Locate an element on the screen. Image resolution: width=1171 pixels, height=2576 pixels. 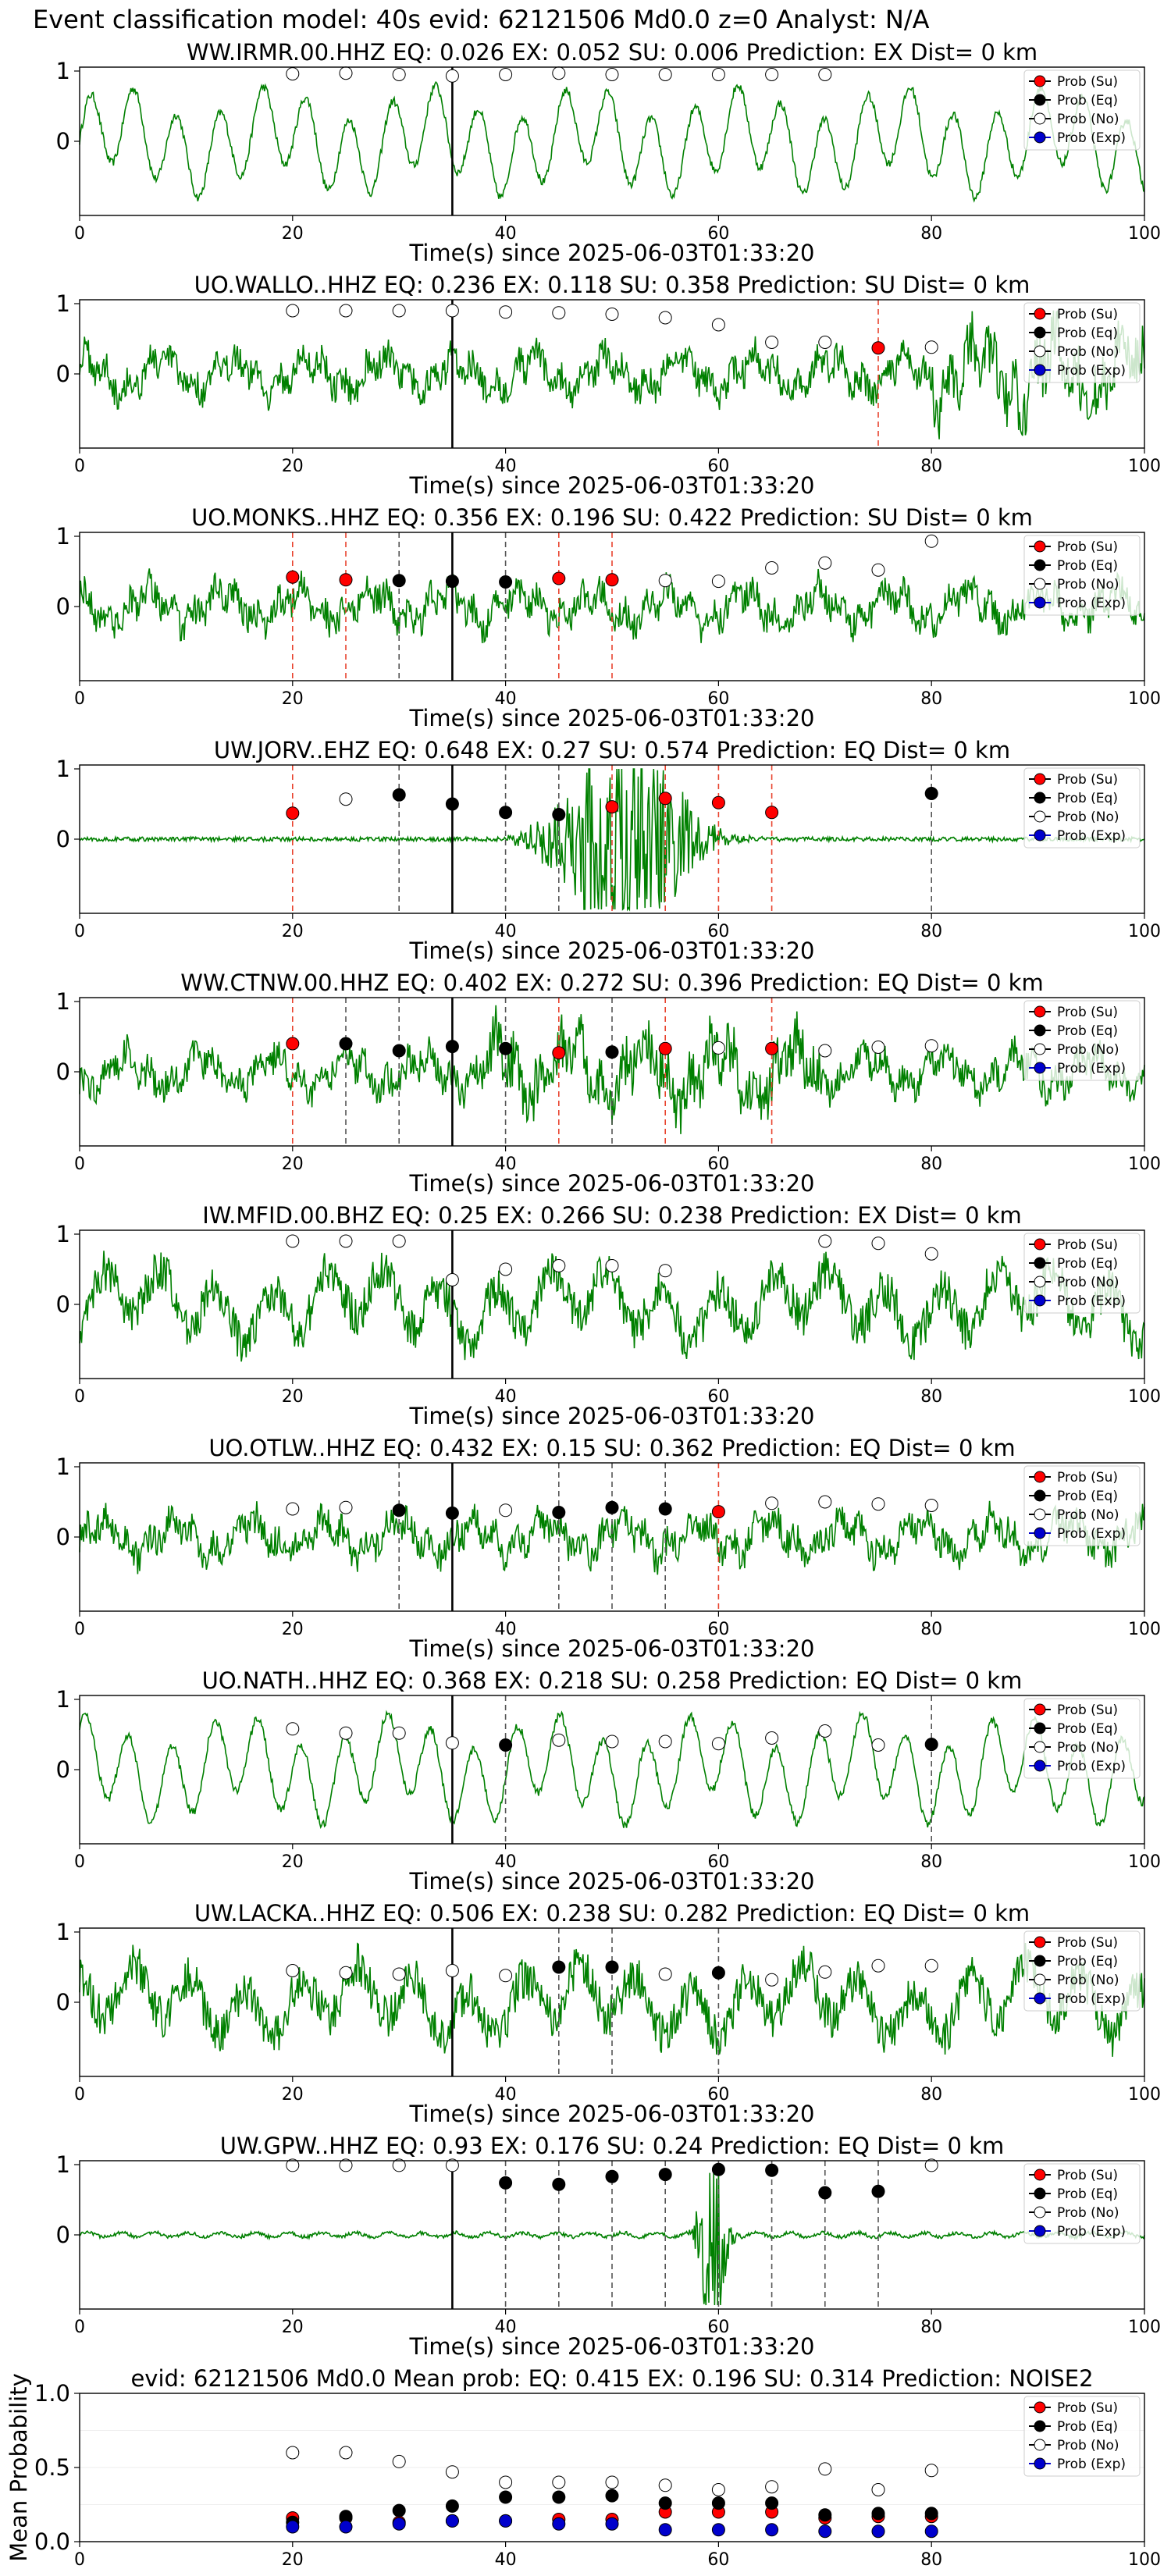
panel-8-frame is located at coordinates (612, 1770).